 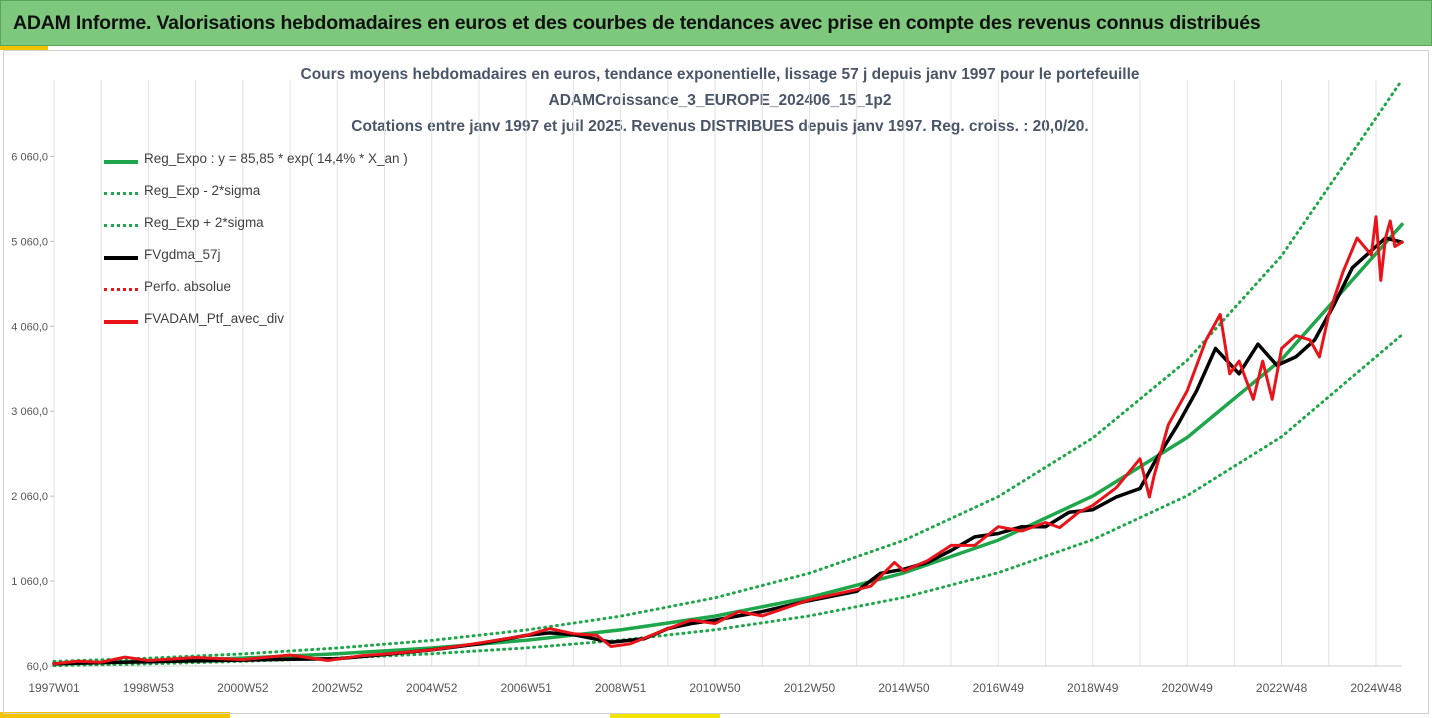 What do you see at coordinates (202, 190) in the screenshot?
I see `legend-label: Reg_Exp - 2*sigma` at bounding box center [202, 190].